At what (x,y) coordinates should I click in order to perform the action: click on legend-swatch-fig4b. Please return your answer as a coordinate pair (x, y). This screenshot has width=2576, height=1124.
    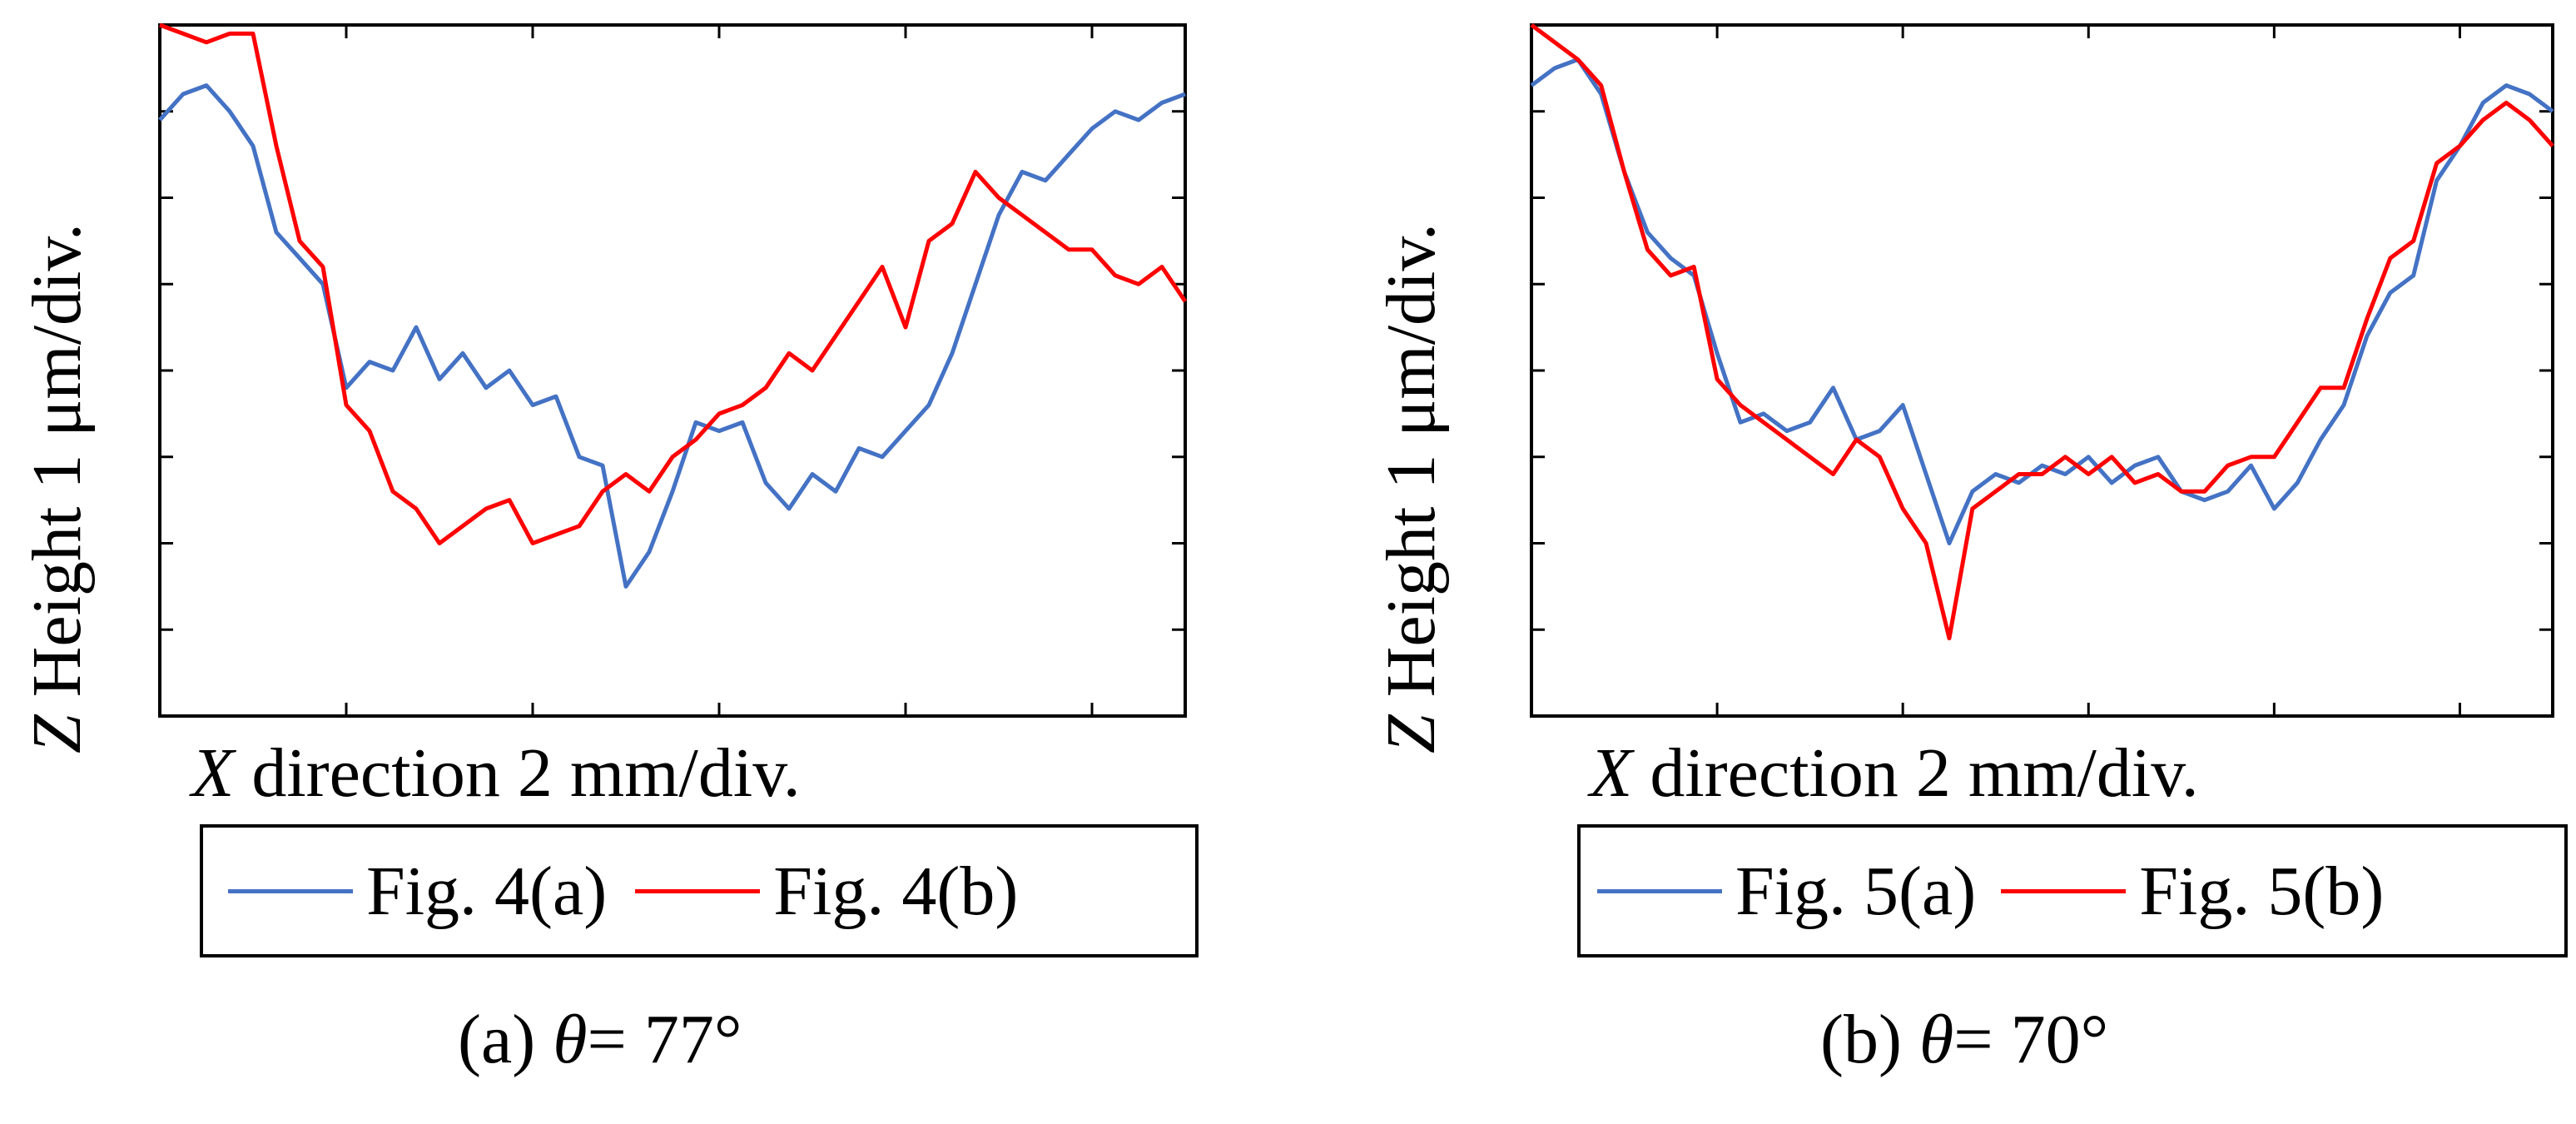
    Looking at the image, I should click on (698, 890).